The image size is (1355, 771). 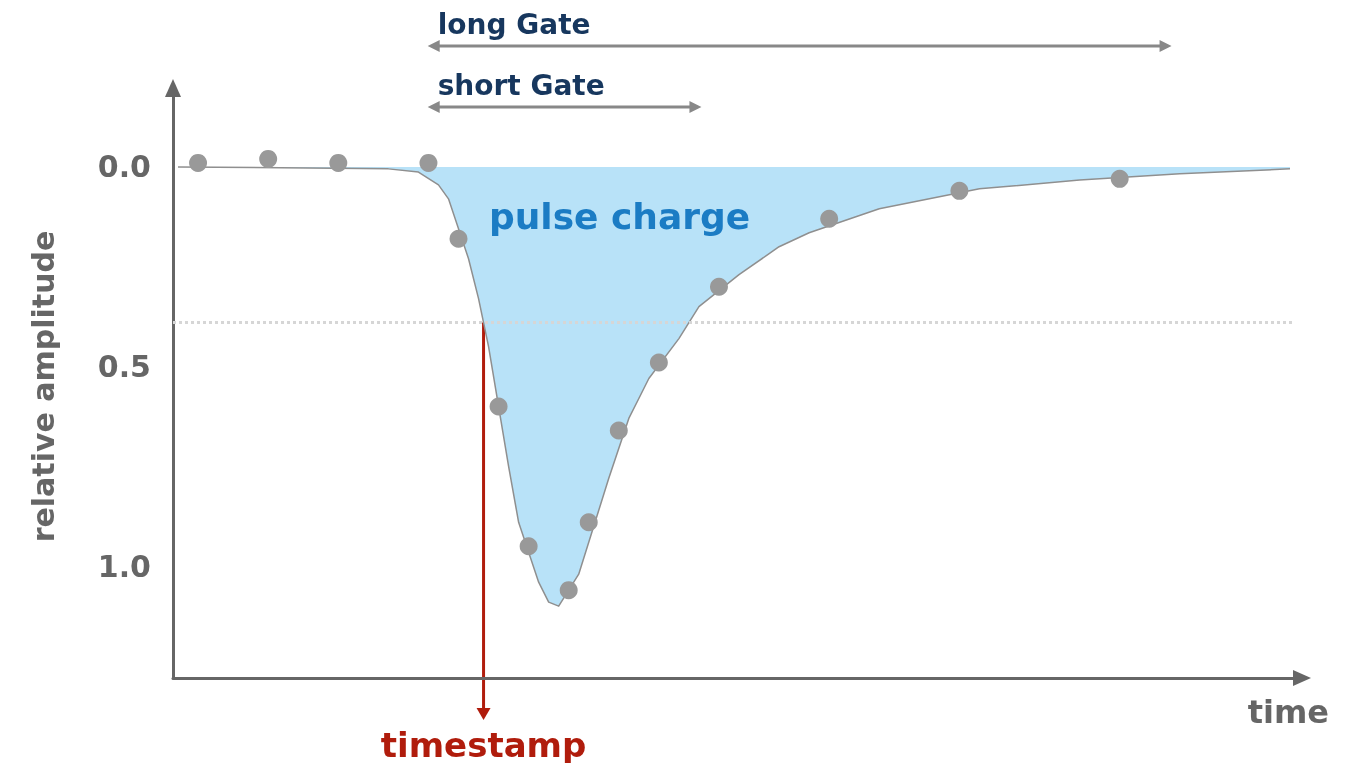 What do you see at coordinates (124, 167) in the screenshot?
I see `y-tick-label: 0.0` at bounding box center [124, 167].